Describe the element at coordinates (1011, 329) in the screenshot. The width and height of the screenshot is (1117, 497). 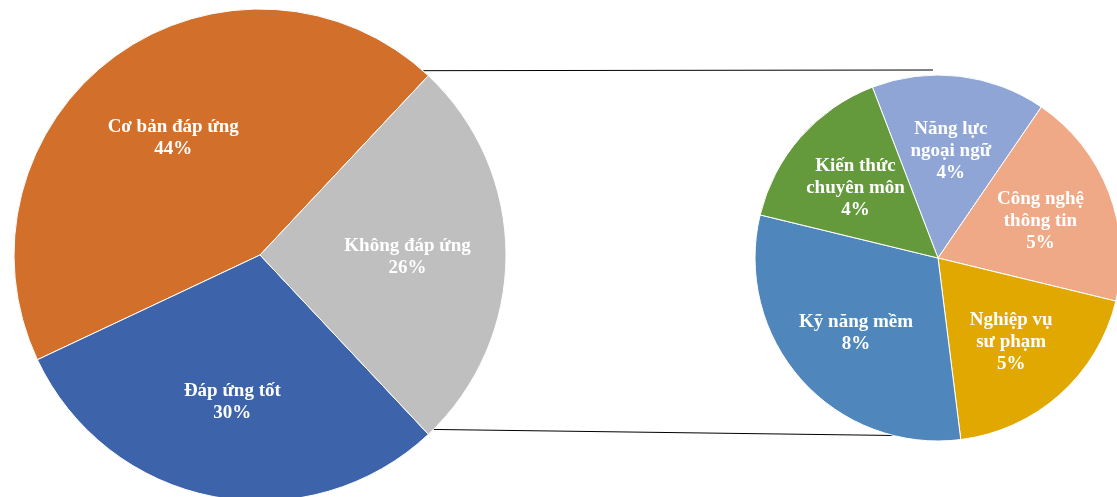
I see `slice-label: Nghiệp vụ sư phạm` at that location.